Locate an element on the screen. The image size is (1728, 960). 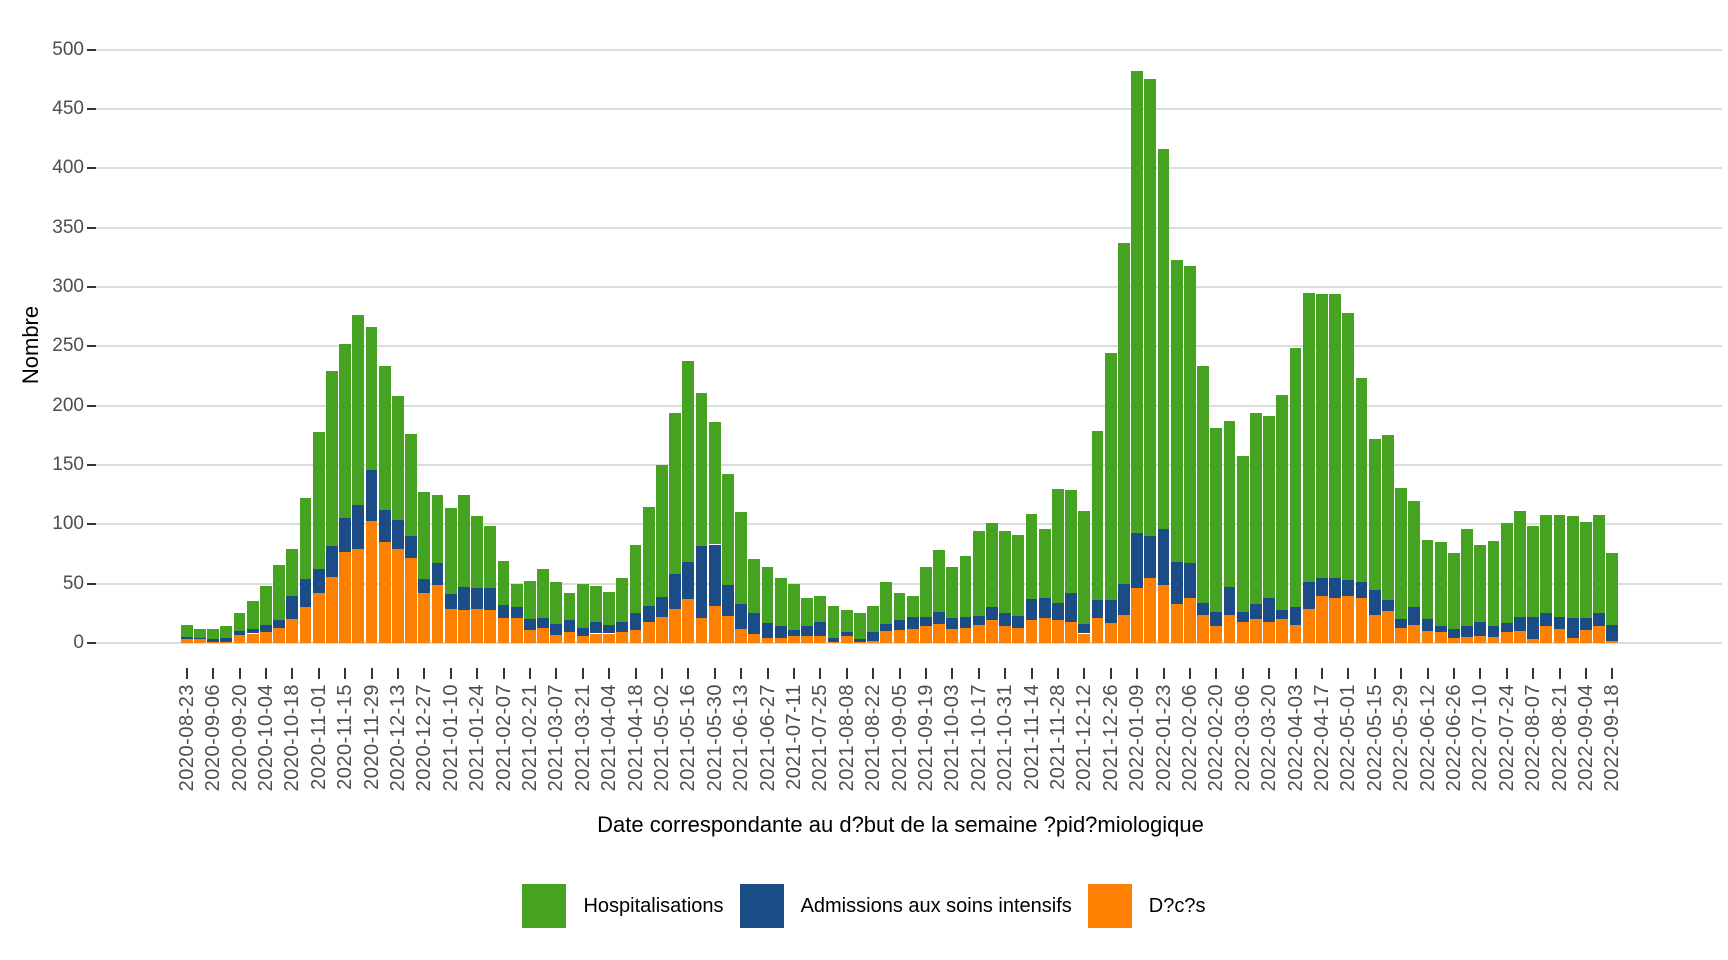
x-tick-label: 2022-04-03 is located at coordinates (1295, 738).